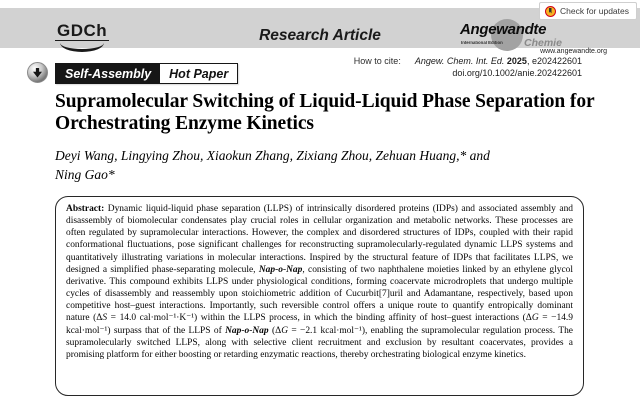 This screenshot has height=411, width=640. Describe the element at coordinates (543, 43) in the screenshot. I see `angewandte-chemie-label: Chemie` at that location.